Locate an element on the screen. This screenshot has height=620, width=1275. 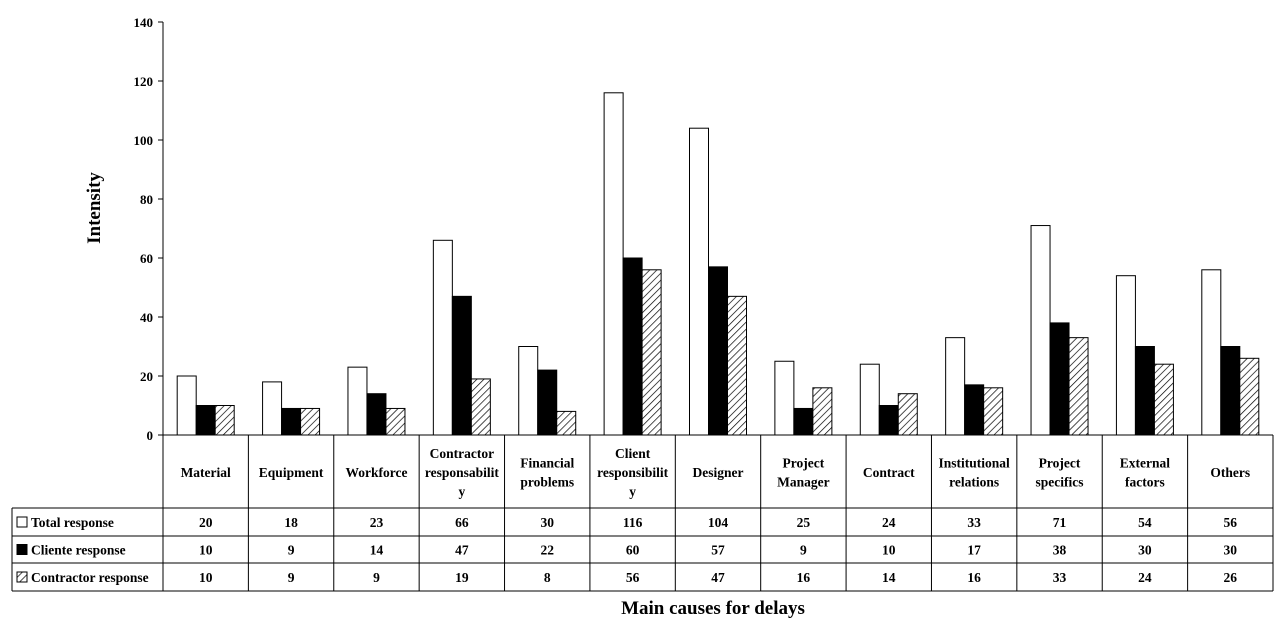
category-label-line: factors is located at coordinates (1145, 482).